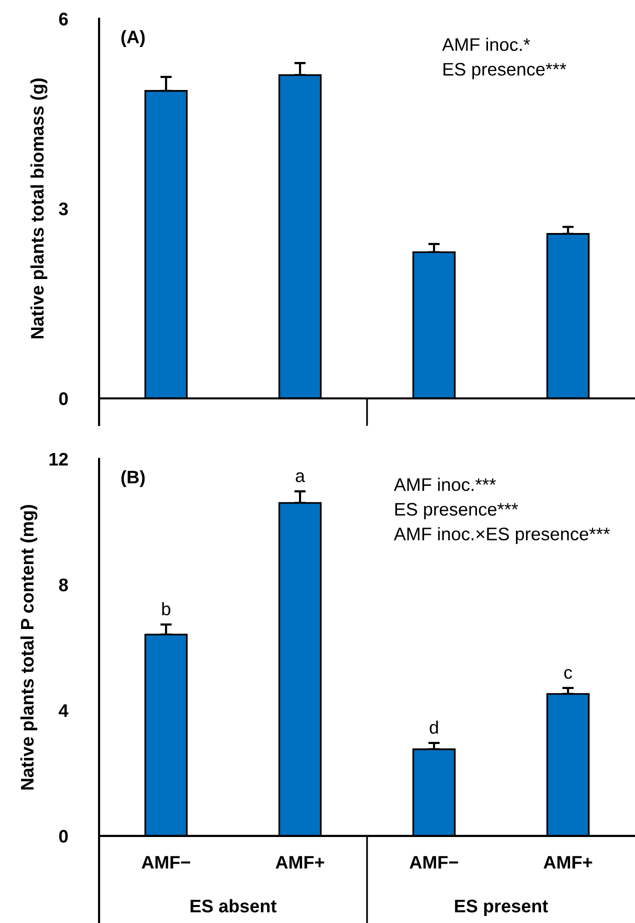 The width and height of the screenshot is (635, 923). What do you see at coordinates (233, 905) in the screenshot?
I see `text: ES absent` at bounding box center [233, 905].